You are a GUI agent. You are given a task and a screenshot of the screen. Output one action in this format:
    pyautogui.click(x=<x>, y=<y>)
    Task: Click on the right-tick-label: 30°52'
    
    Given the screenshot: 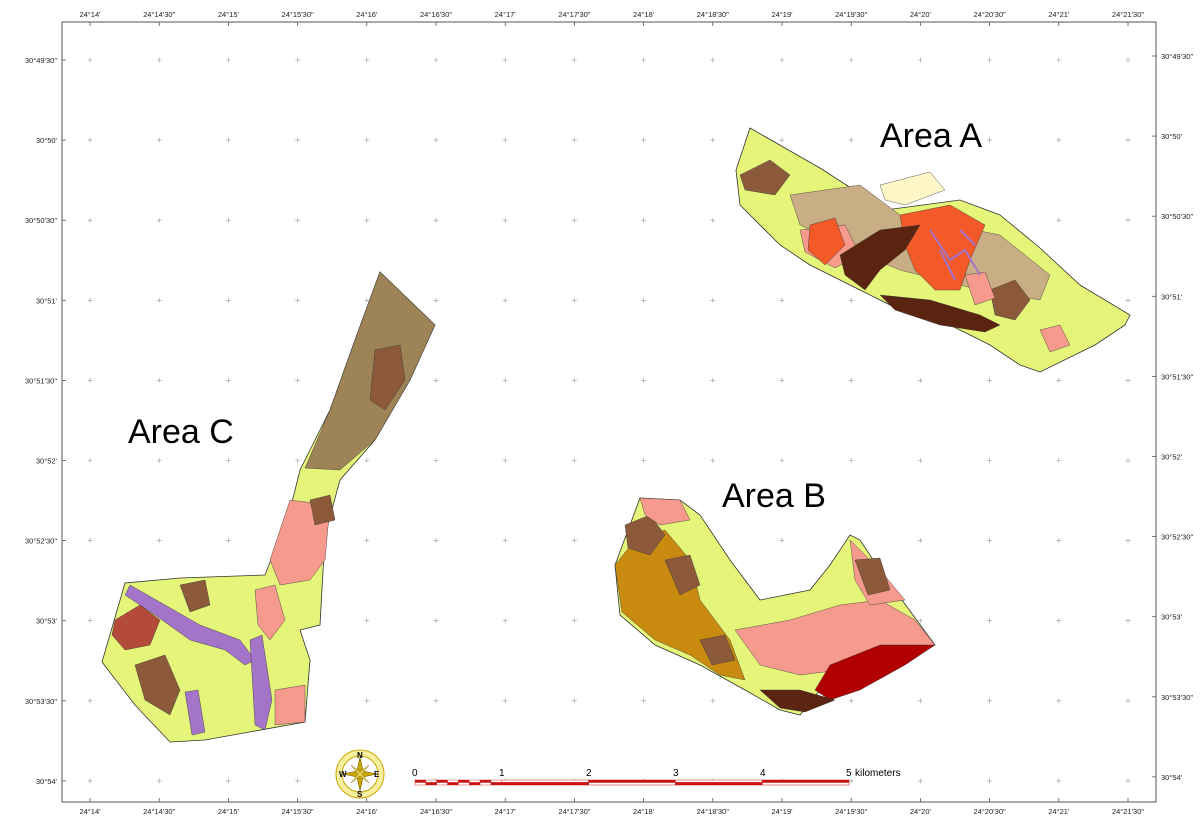 What is the action you would take?
    pyautogui.click(x=1172, y=457)
    